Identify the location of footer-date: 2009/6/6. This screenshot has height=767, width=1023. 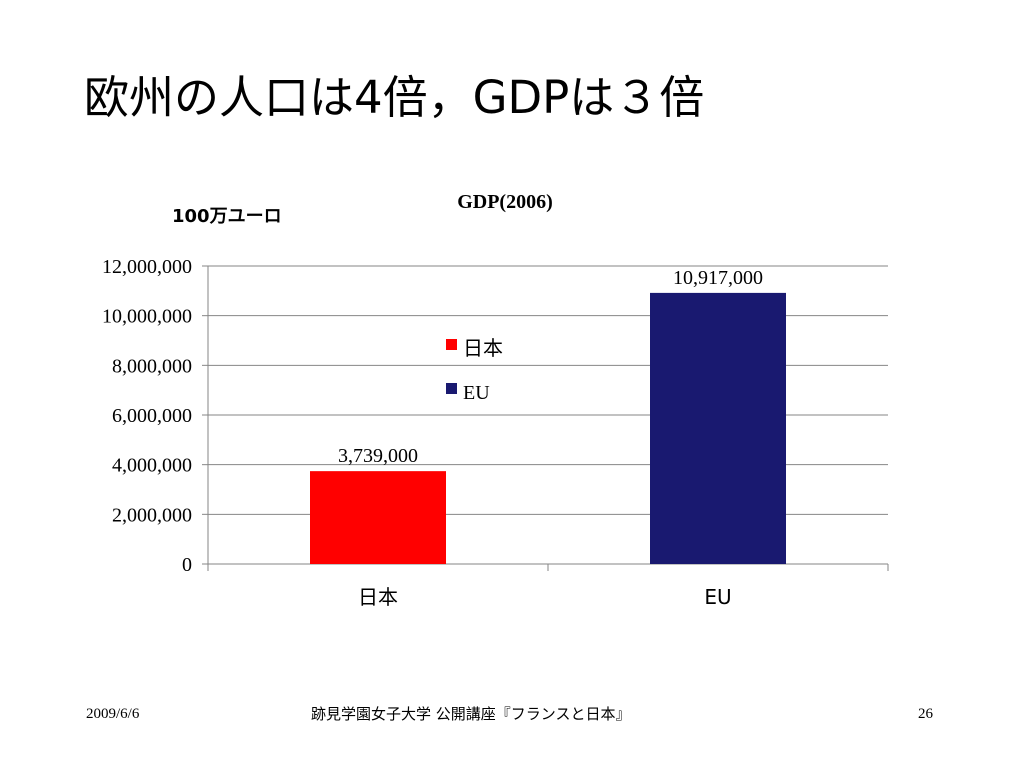
(113, 714).